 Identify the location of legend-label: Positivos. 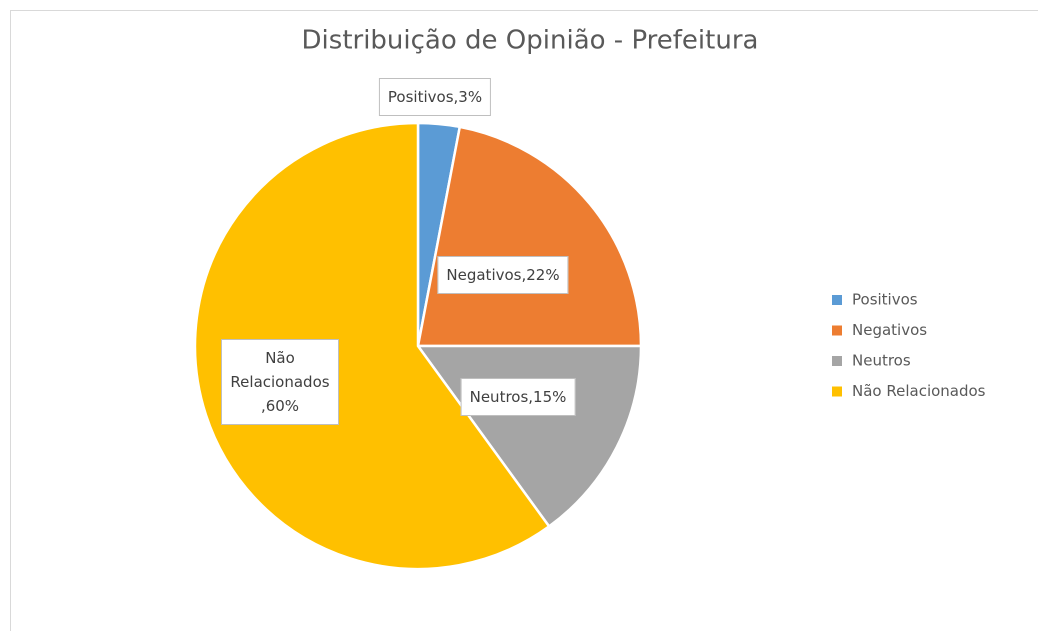
(885, 300).